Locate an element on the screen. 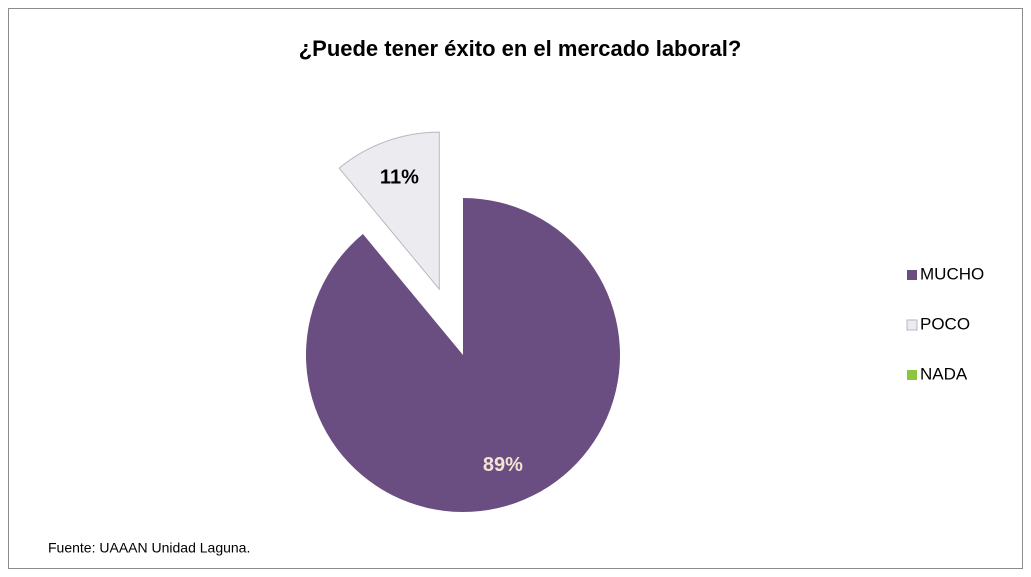 Image resolution: width=1031 pixels, height=577 pixels. legend-label: NADA is located at coordinates (944, 373).